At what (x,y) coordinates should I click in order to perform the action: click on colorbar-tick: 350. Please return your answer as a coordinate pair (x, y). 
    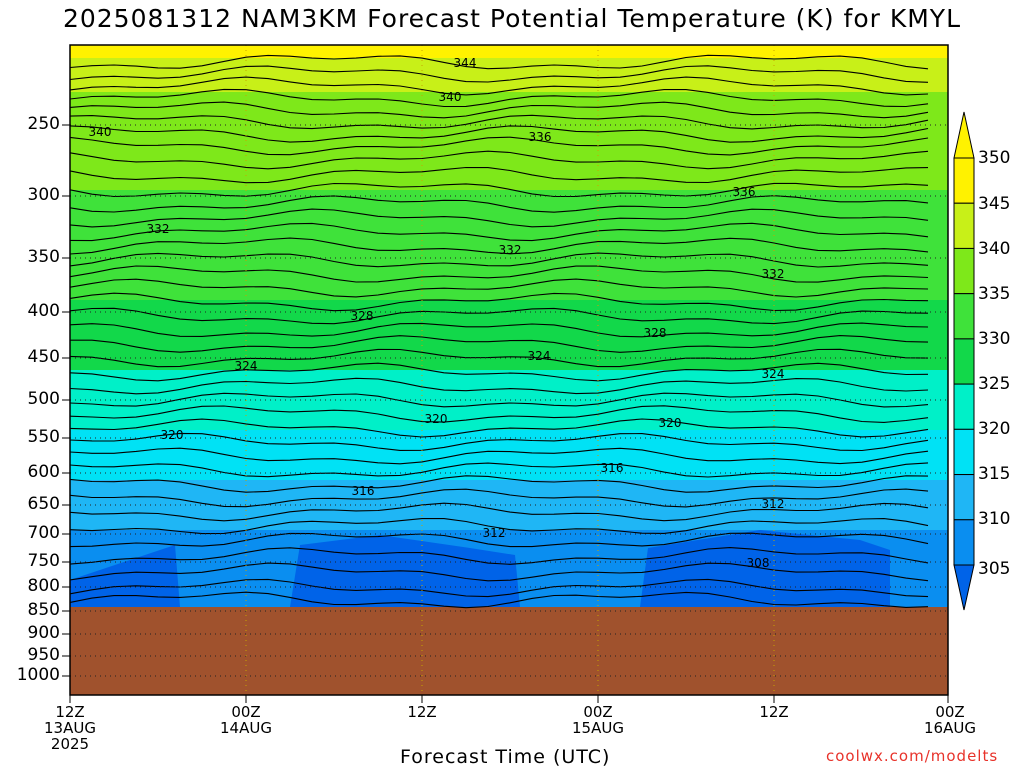
    Looking at the image, I should click on (994, 158).